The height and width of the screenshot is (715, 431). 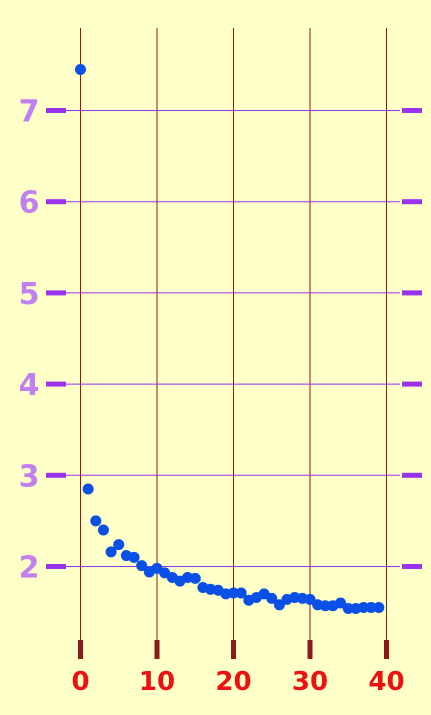 What do you see at coordinates (29, 476) in the screenshot?
I see `y-tick-label: 3` at bounding box center [29, 476].